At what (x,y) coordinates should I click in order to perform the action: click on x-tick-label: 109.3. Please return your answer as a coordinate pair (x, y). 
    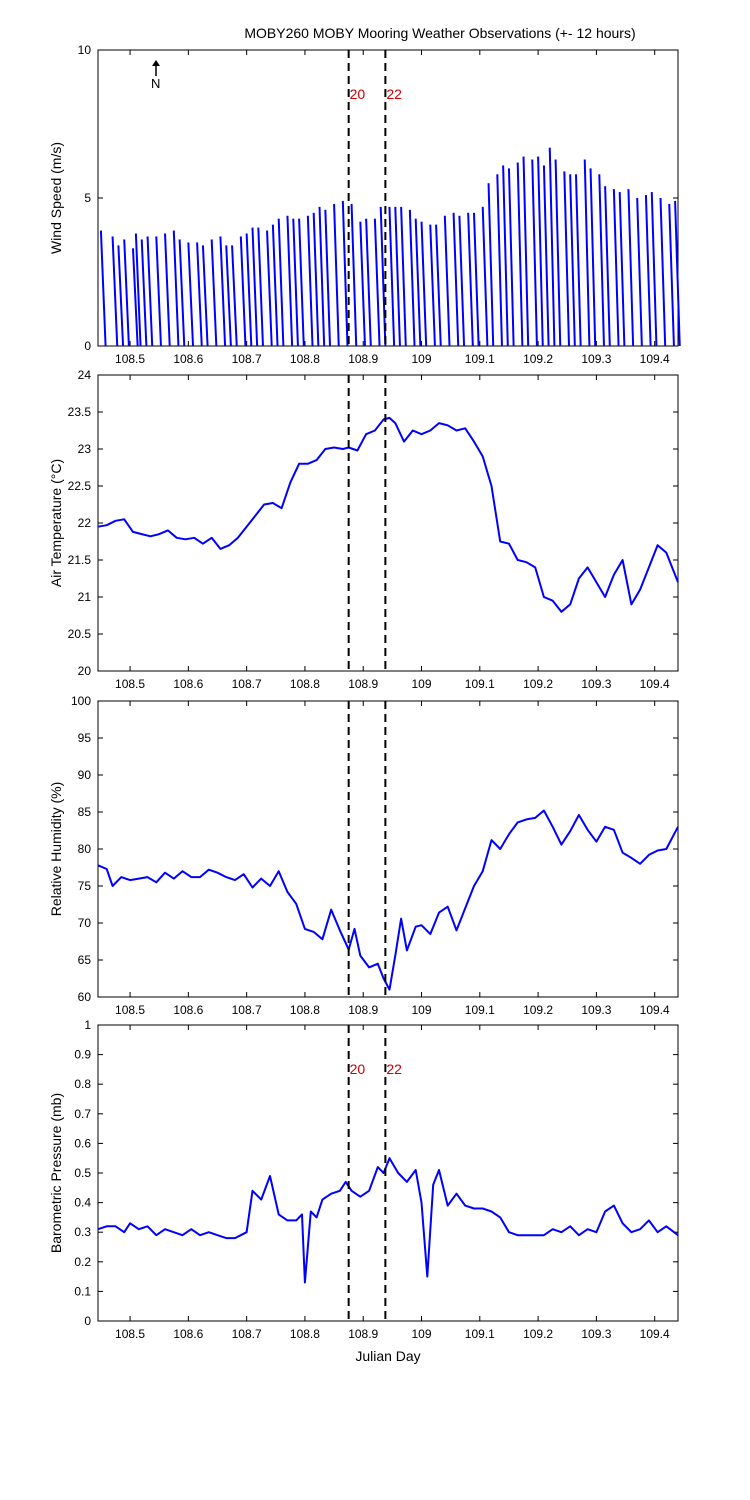
    Looking at the image, I should click on (596, 684).